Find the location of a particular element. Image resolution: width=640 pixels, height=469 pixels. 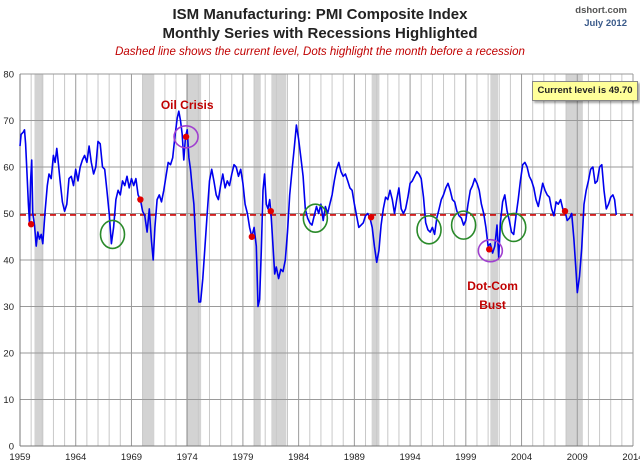

source-label: dshort.com is located at coordinates (601, 10).